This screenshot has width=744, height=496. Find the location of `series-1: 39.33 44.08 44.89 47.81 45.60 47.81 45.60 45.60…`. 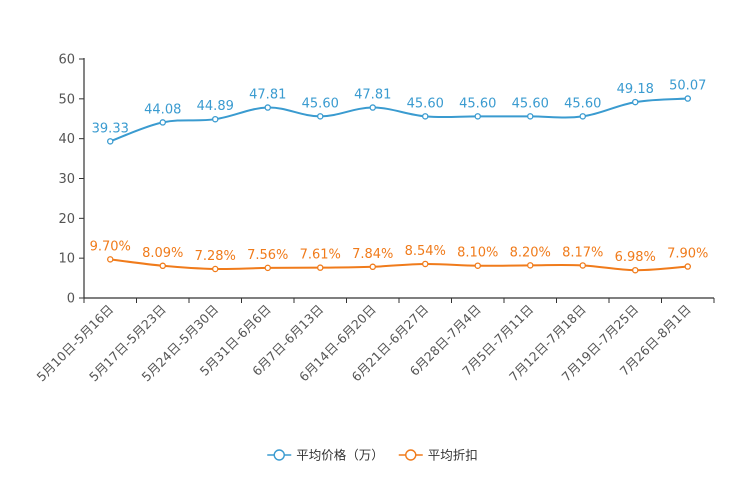

series-1: 39.33 44.08 44.89 47.81 45.60 47.81 45.60 45.60… is located at coordinates (399, 112).